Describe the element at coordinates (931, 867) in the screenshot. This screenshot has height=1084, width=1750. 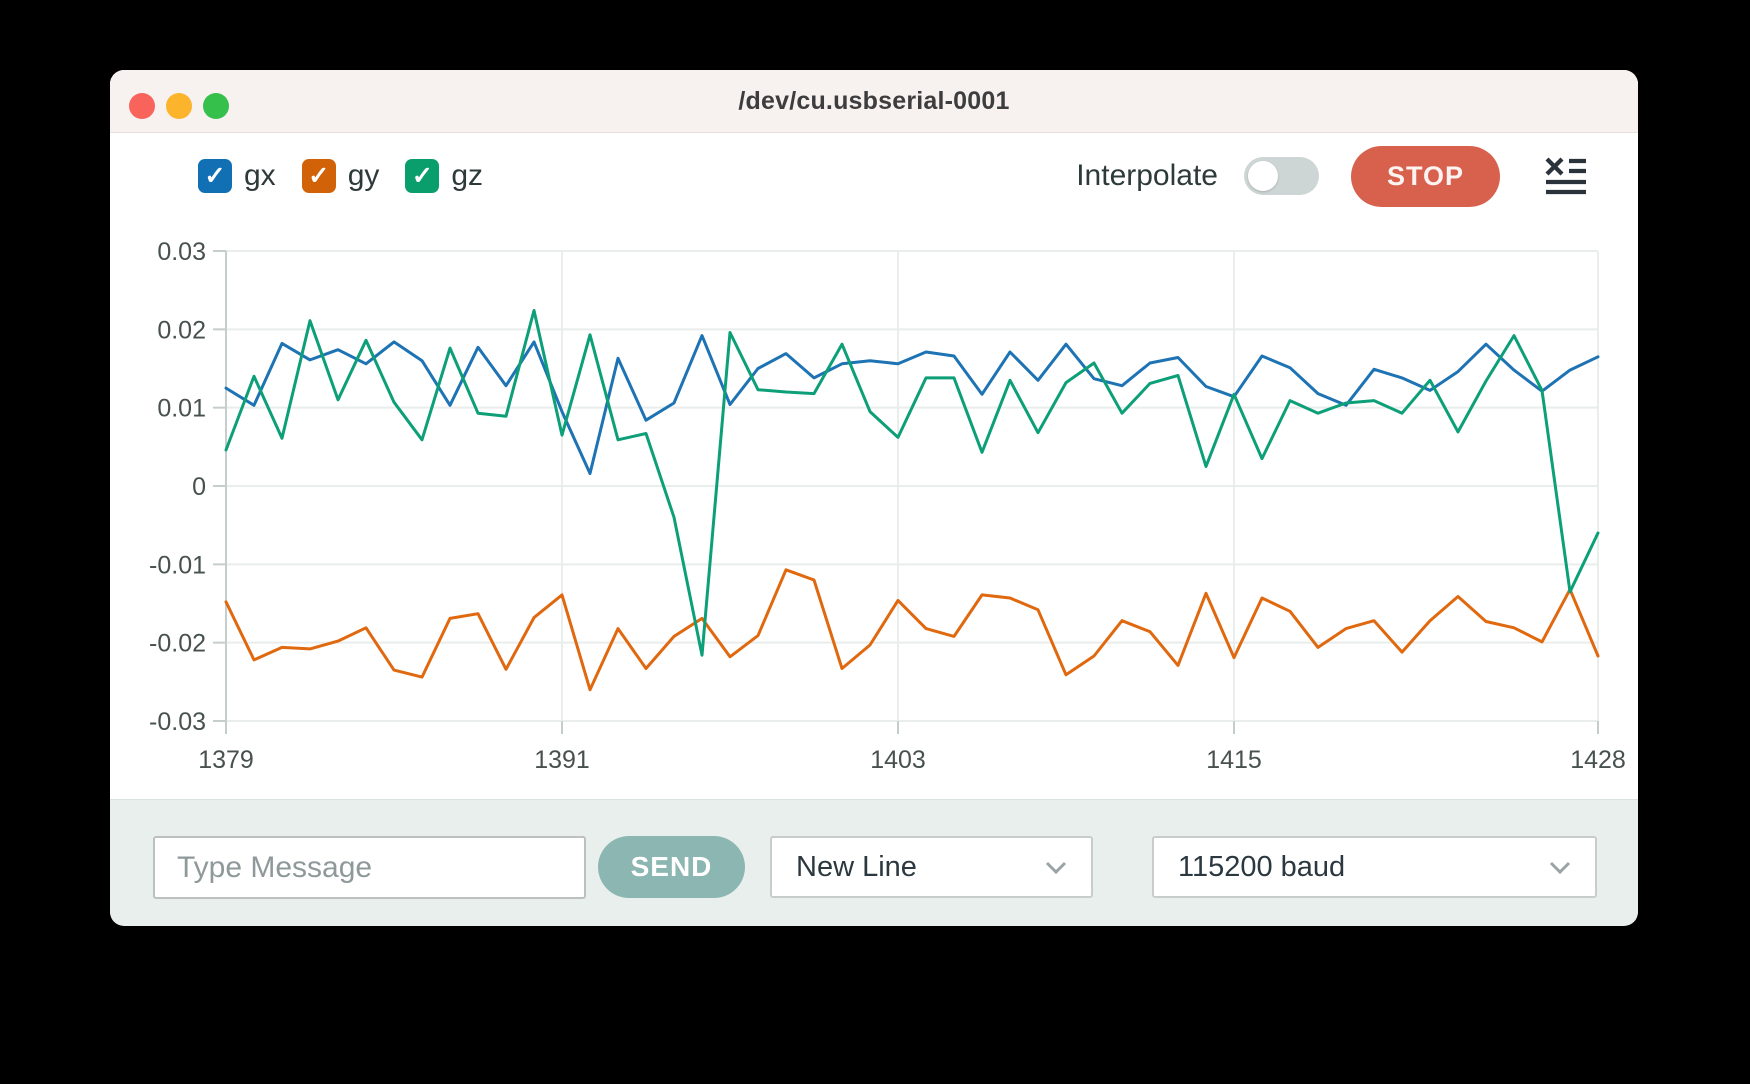
I see `line-ending-select: New Line` at that location.